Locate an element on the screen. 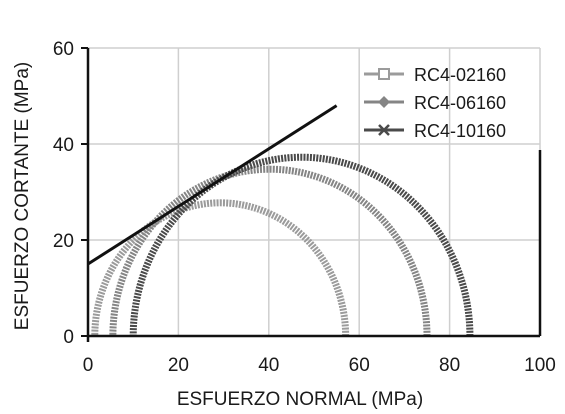 Image resolution: width=565 pixels, height=414 pixels. y-tick-label-60: 60 is located at coordinates (63, 49).